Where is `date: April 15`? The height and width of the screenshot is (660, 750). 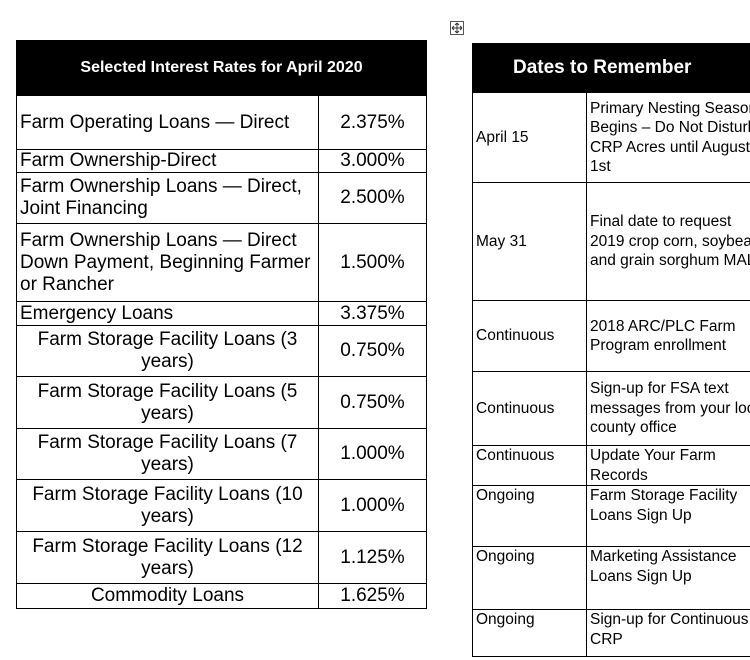
date: April 15 is located at coordinates (529, 137).